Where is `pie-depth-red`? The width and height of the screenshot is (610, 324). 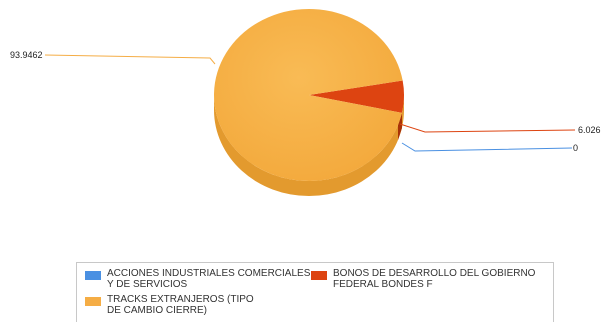
pie-depth-red is located at coordinates (400, 126).